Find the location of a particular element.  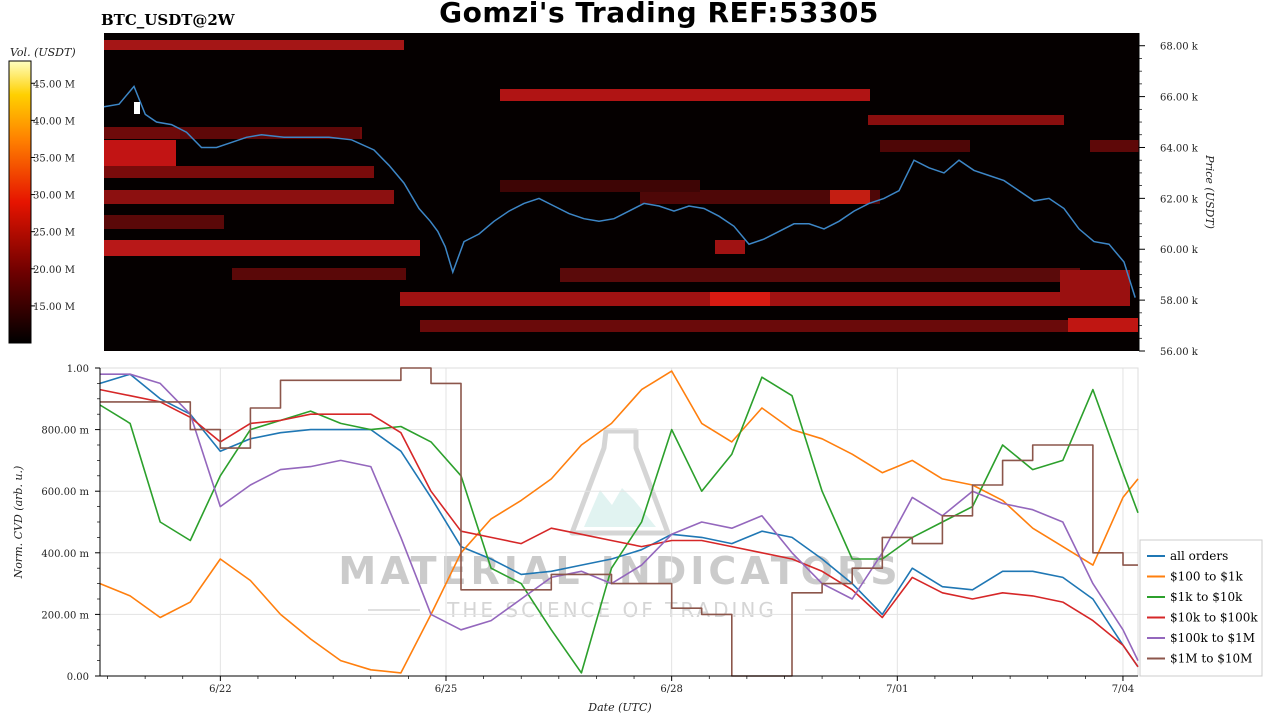

colorbar-label: Vol. (USDT) is located at coordinates (43, 52).